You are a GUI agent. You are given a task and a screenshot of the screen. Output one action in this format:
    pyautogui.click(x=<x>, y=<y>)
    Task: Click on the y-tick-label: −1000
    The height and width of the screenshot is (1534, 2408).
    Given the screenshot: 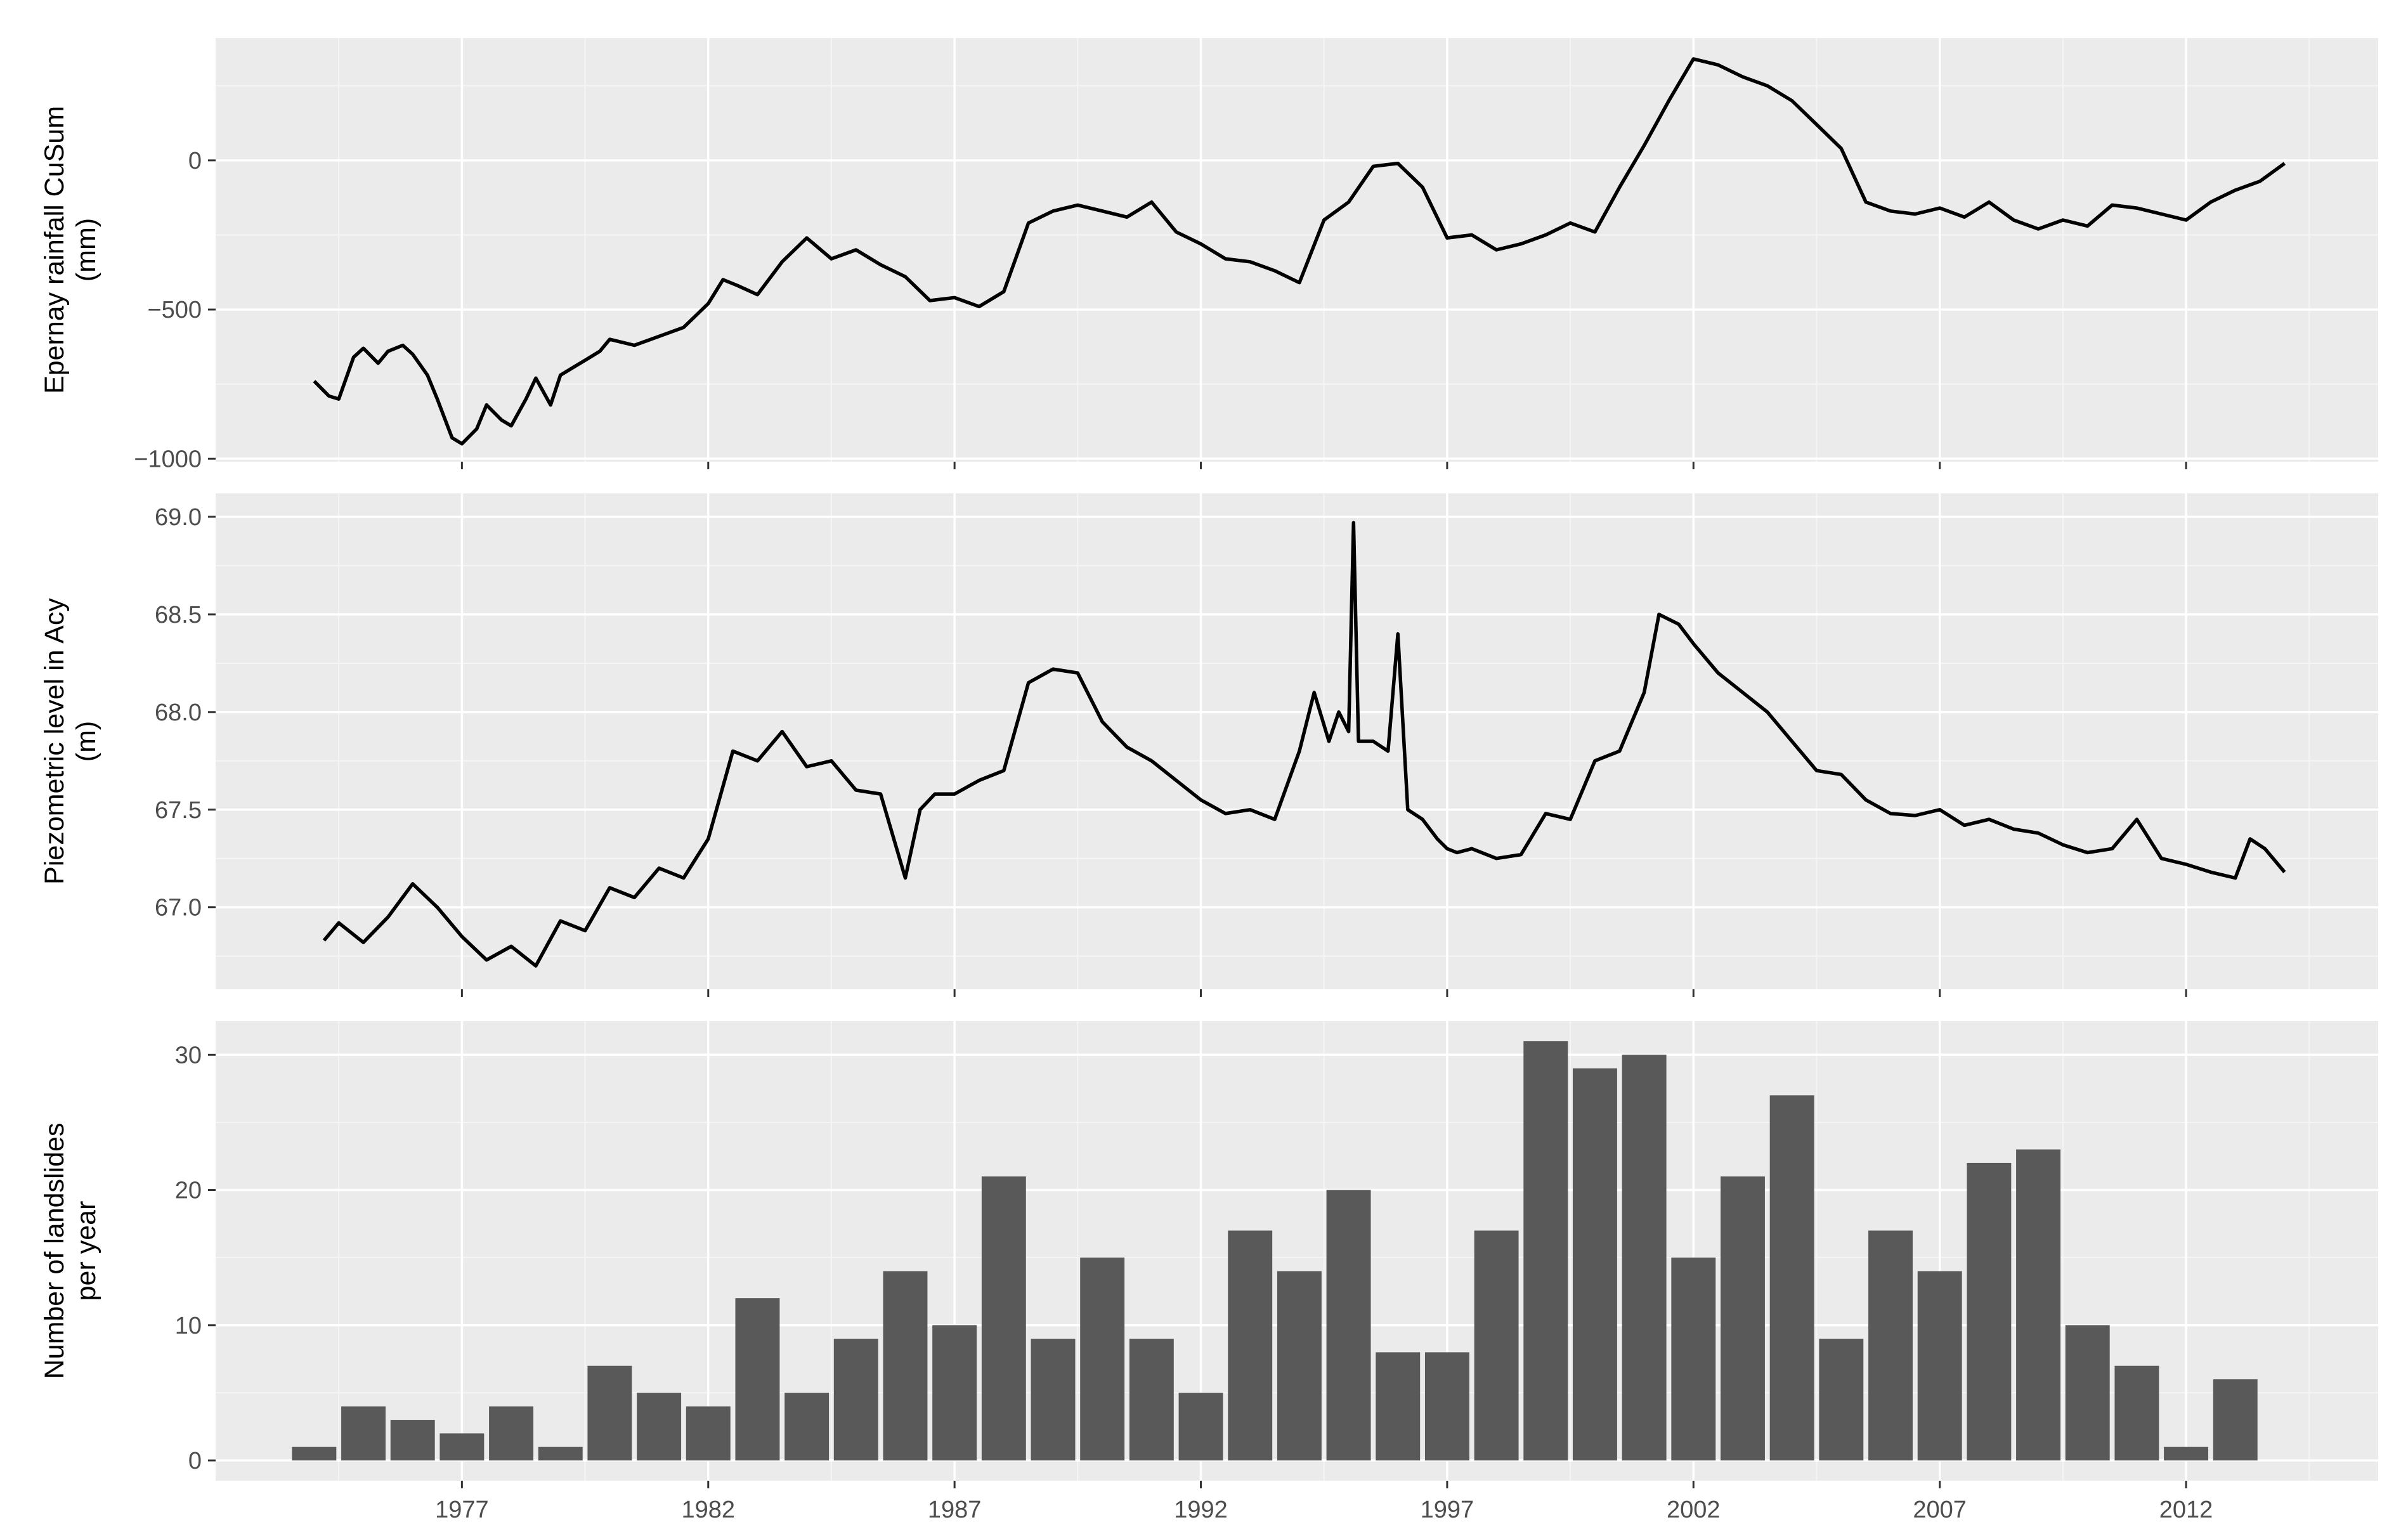 What is the action you would take?
    pyautogui.click(x=168, y=459)
    